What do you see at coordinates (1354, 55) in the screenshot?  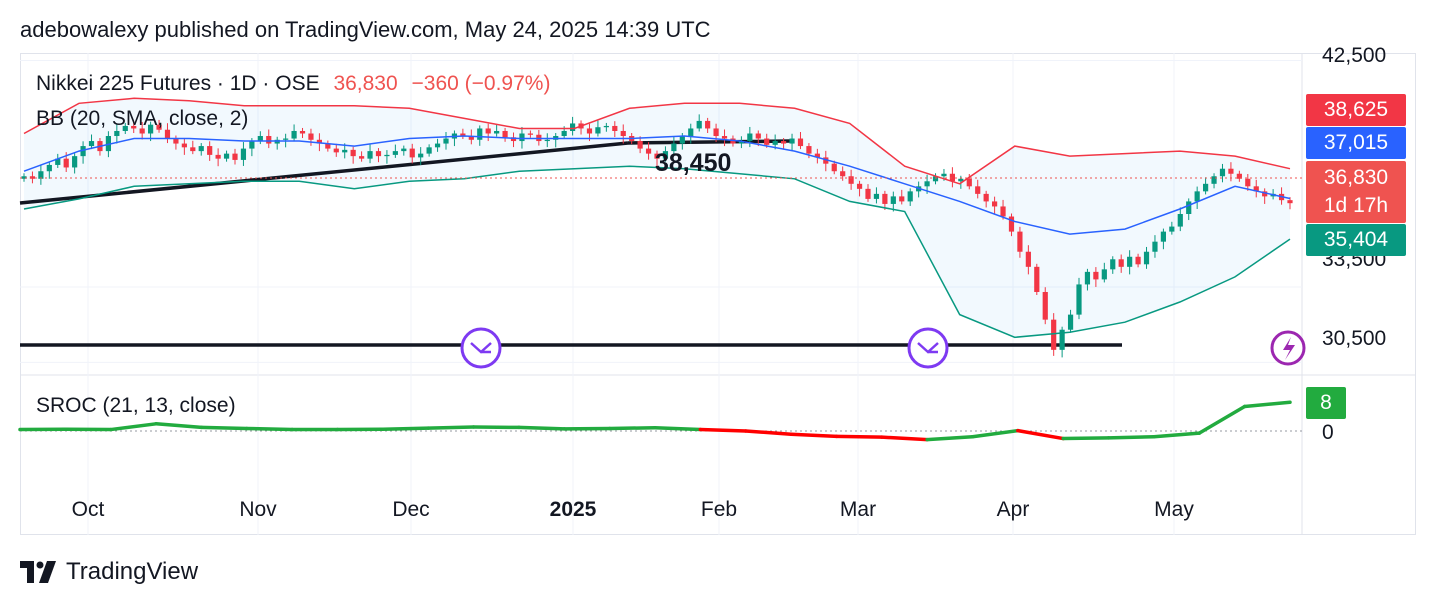 I see `price-tick: 42,500` at bounding box center [1354, 55].